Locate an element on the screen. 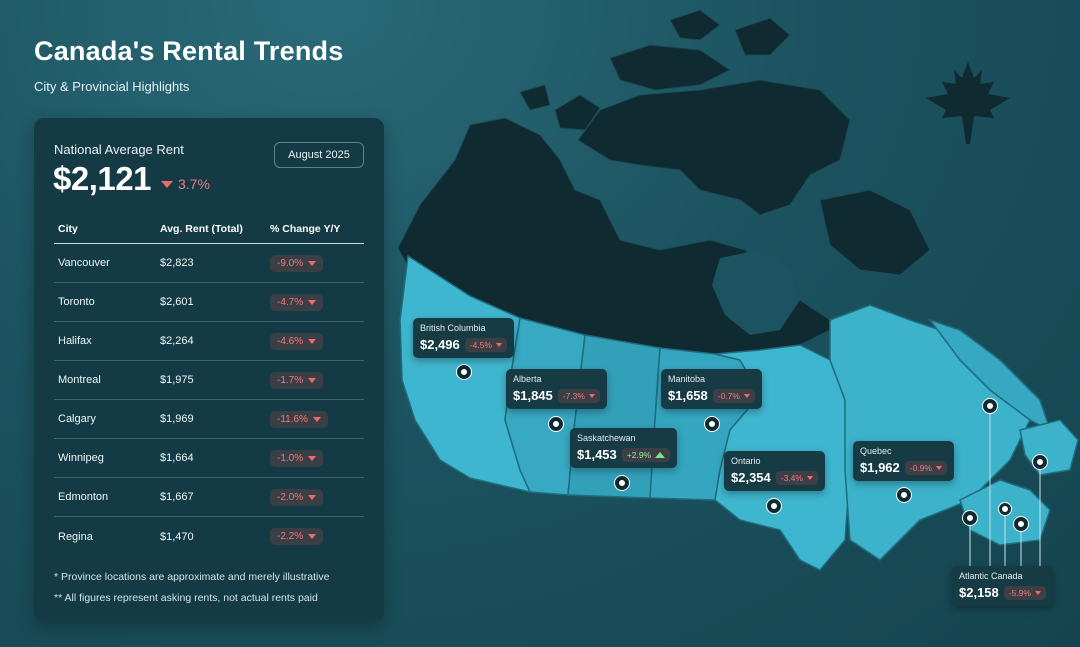 The width and height of the screenshot is (1080, 647). province-value: $2,158 is located at coordinates (979, 592).